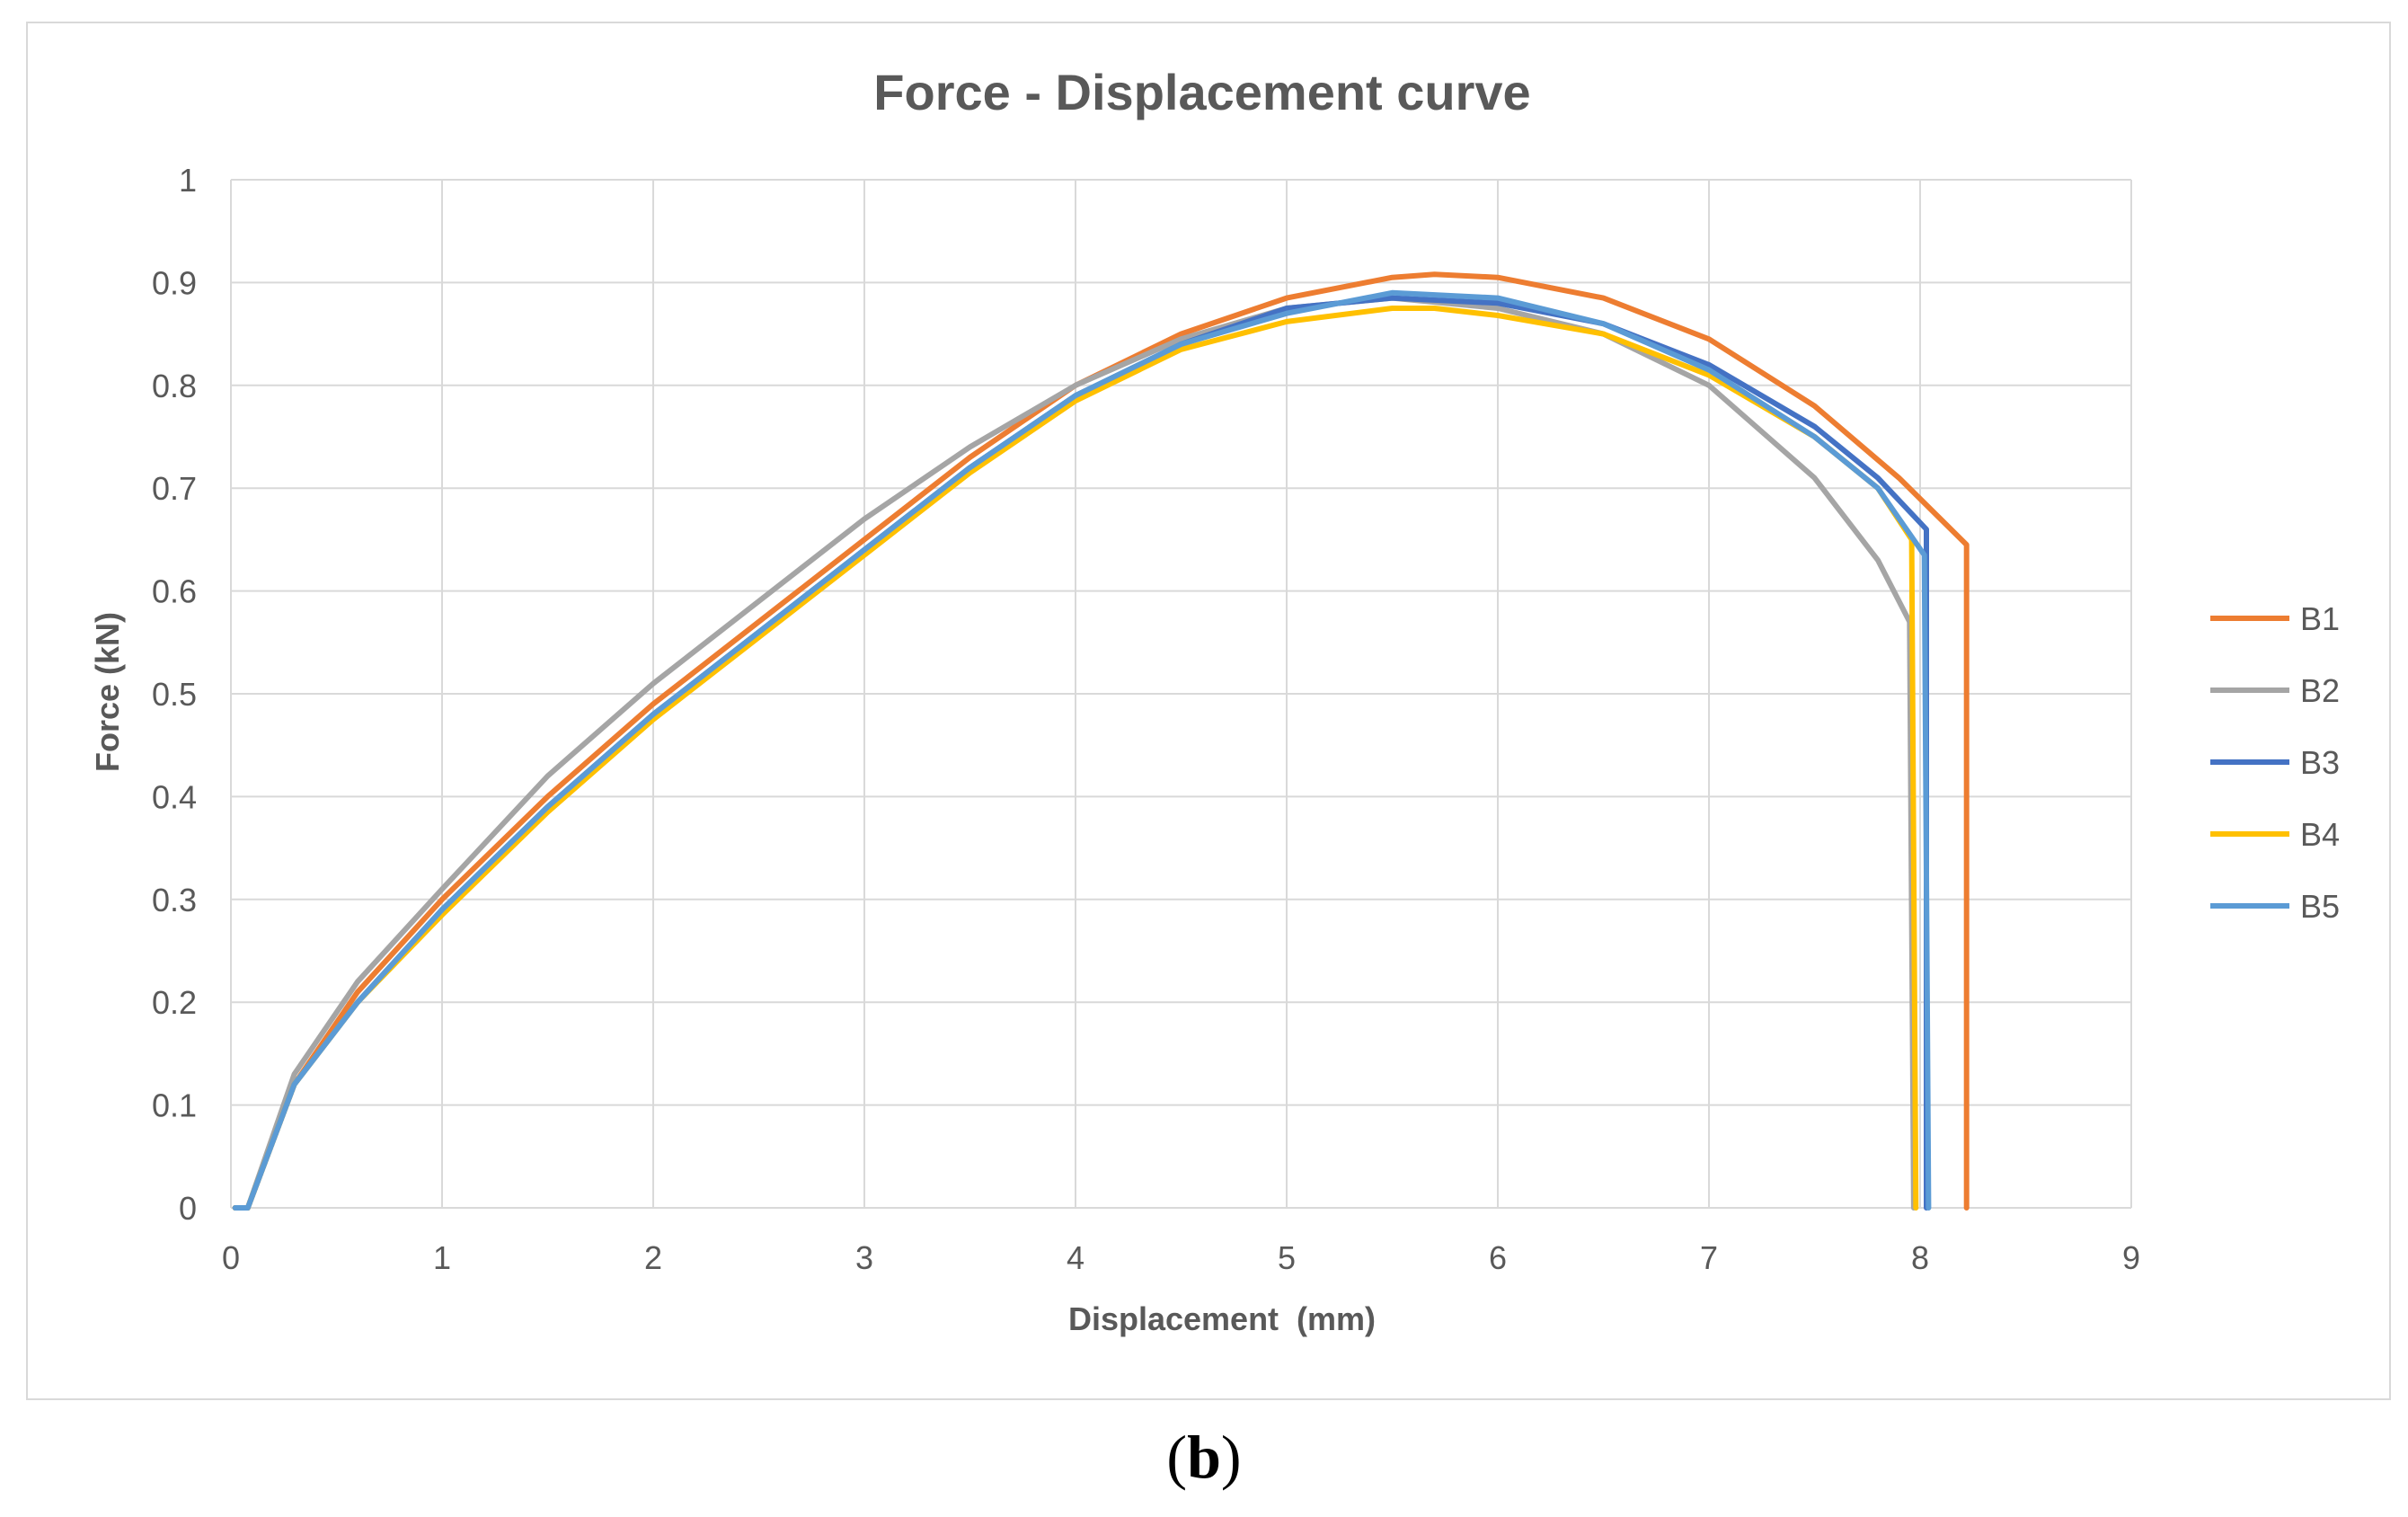 The width and height of the screenshot is (2408, 1517). Describe the element at coordinates (2275, 691) in the screenshot. I see `legend-item-b2: B2` at that location.